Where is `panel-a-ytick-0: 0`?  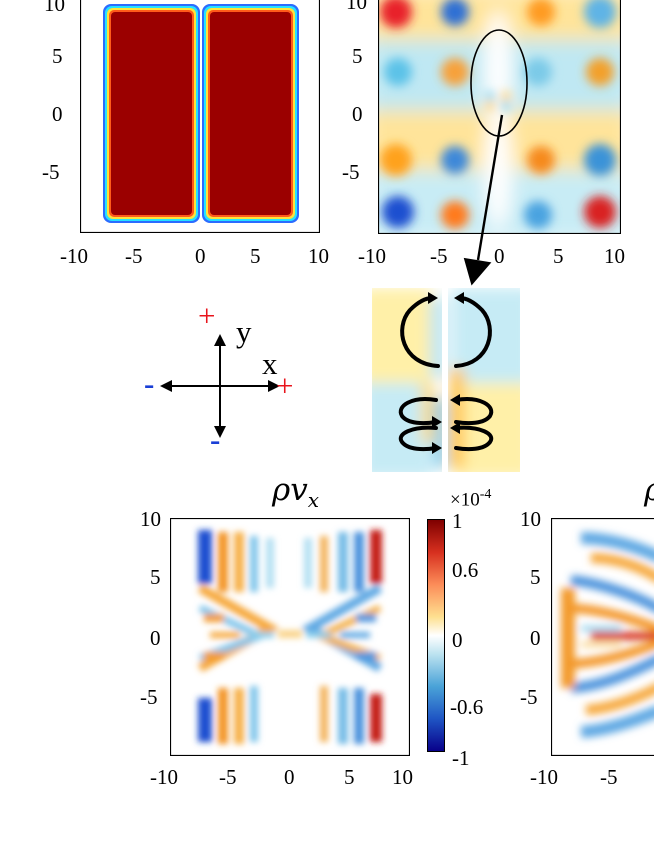
panel-a-ytick-0: 0 is located at coordinates (57, 114).